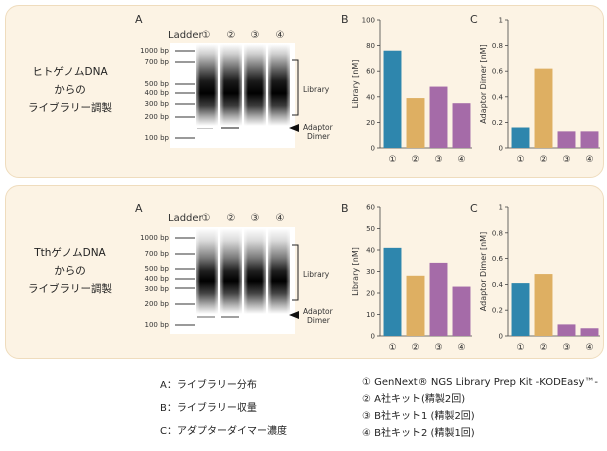  Describe the element at coordinates (255, 218) in the screenshot. I see `lane-label: ③` at that location.